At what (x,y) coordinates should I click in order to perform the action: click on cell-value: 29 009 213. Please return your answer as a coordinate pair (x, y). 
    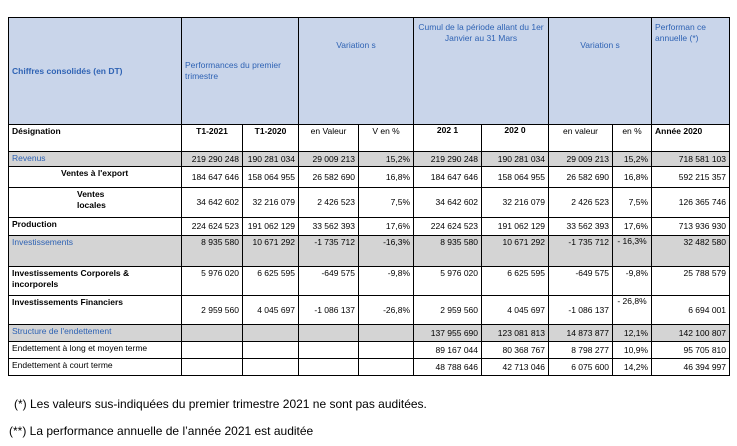
    Looking at the image, I should click on (329, 159).